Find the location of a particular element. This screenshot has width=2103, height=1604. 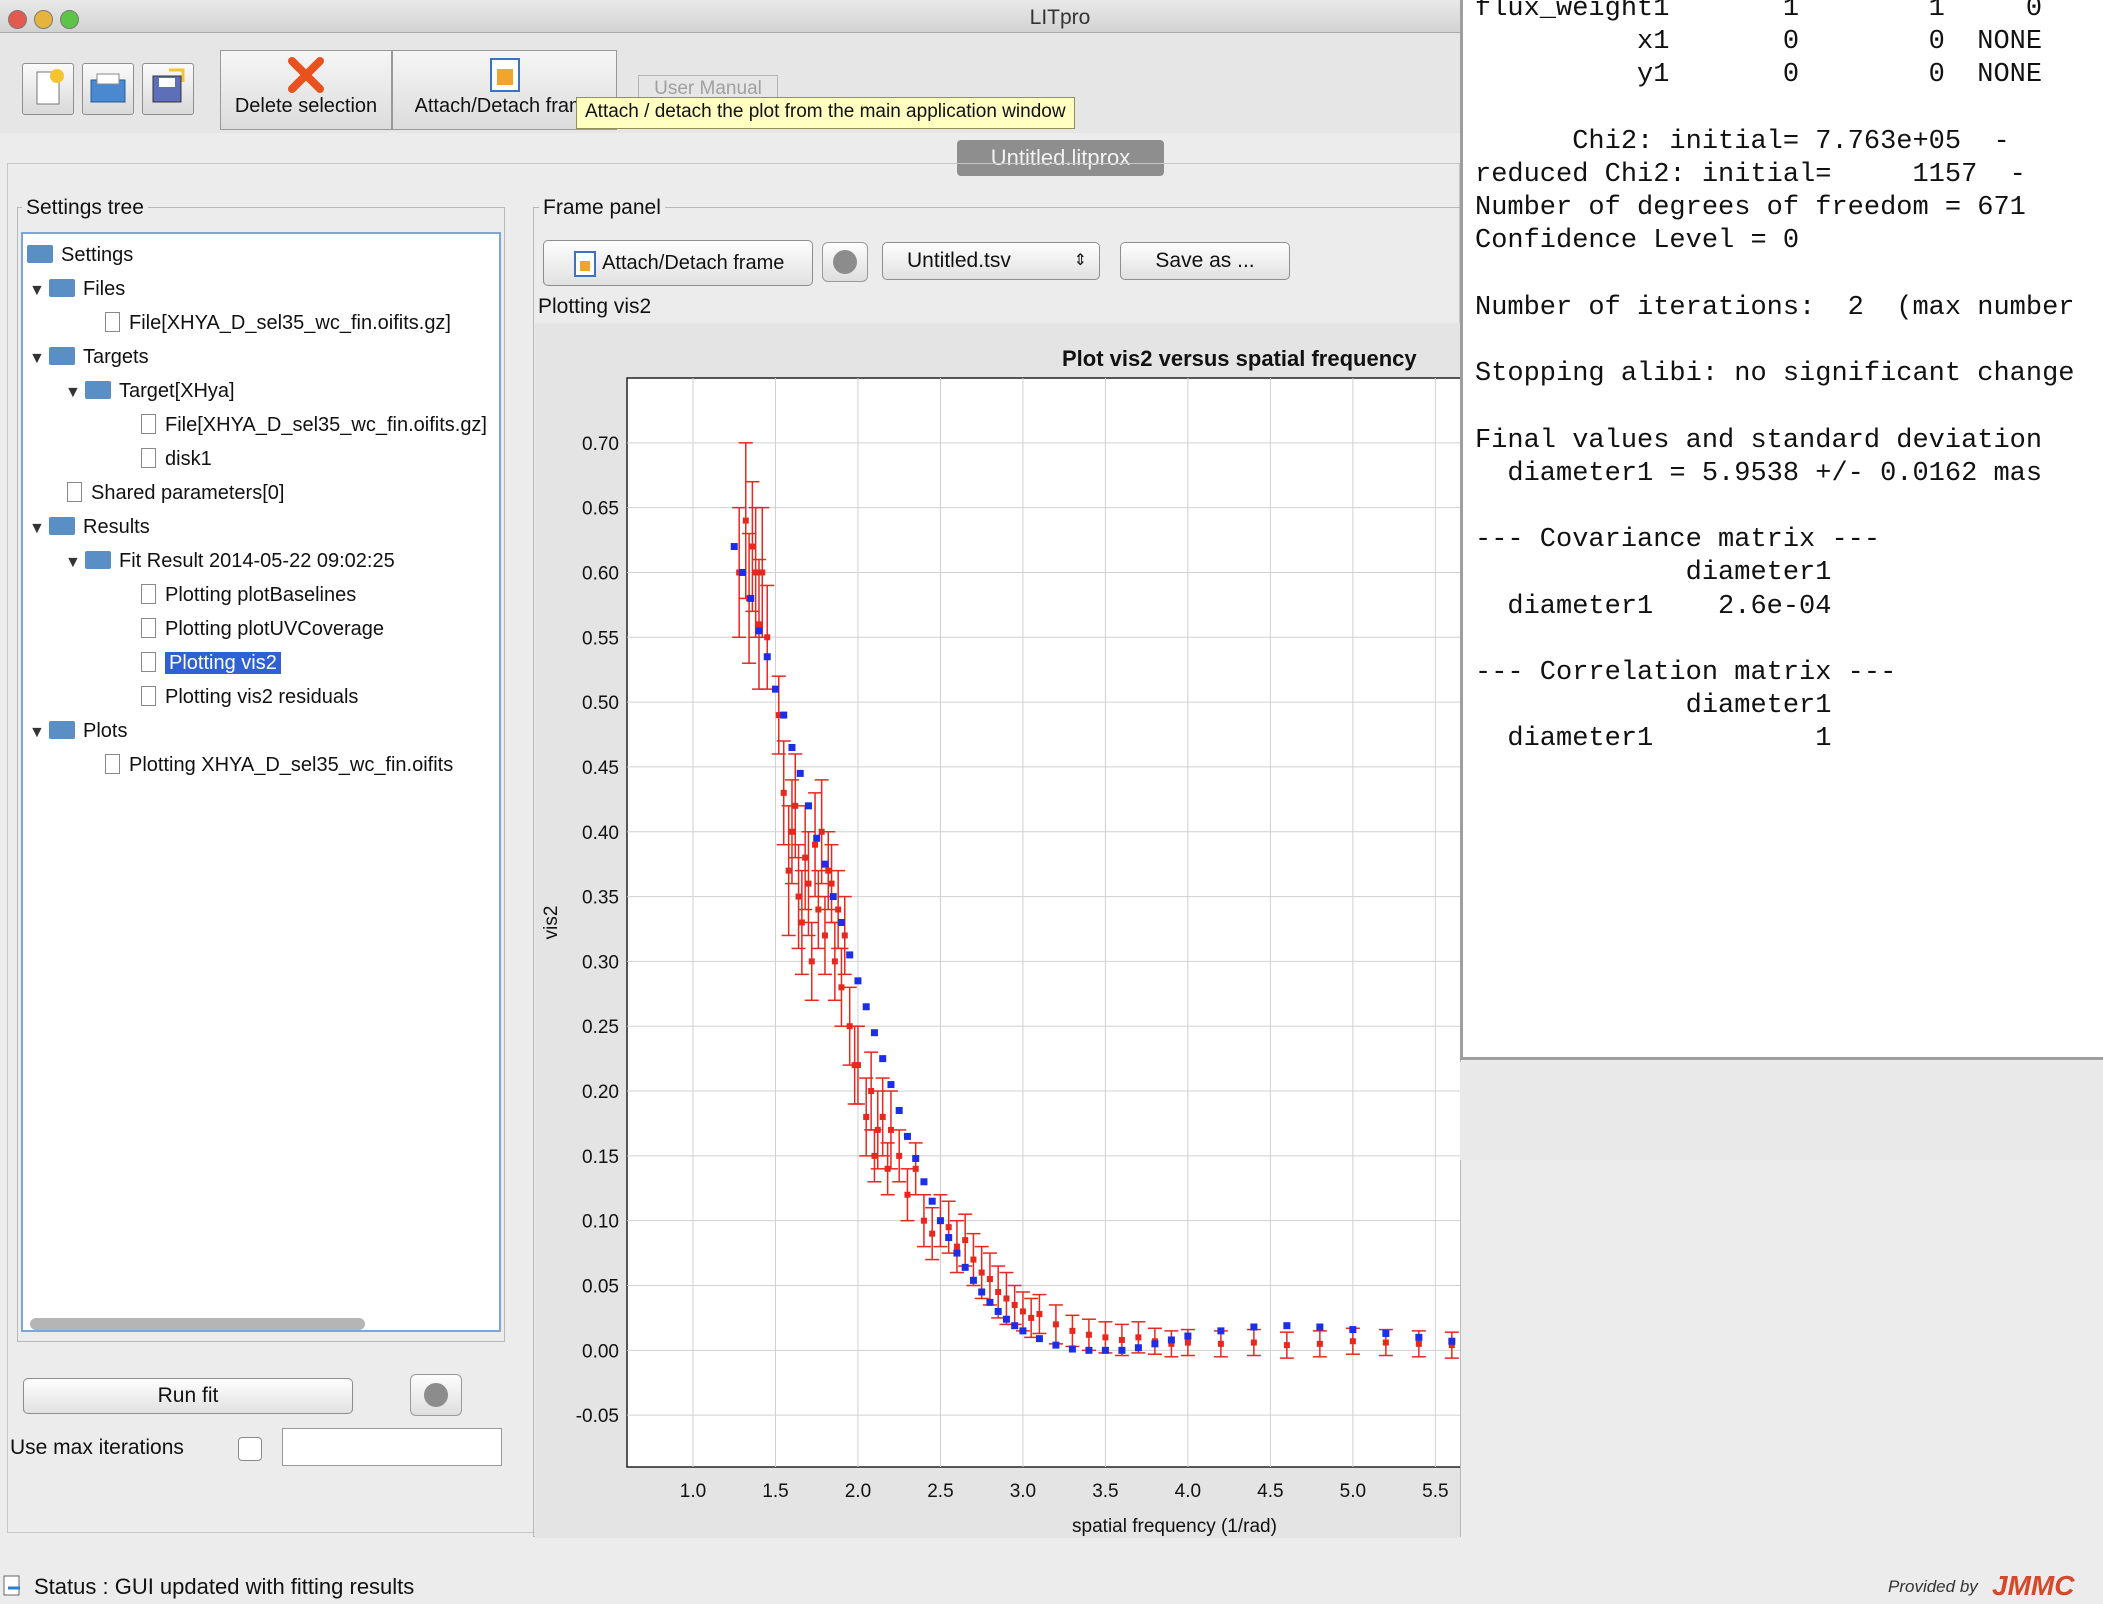

open-button is located at coordinates (108, 89).